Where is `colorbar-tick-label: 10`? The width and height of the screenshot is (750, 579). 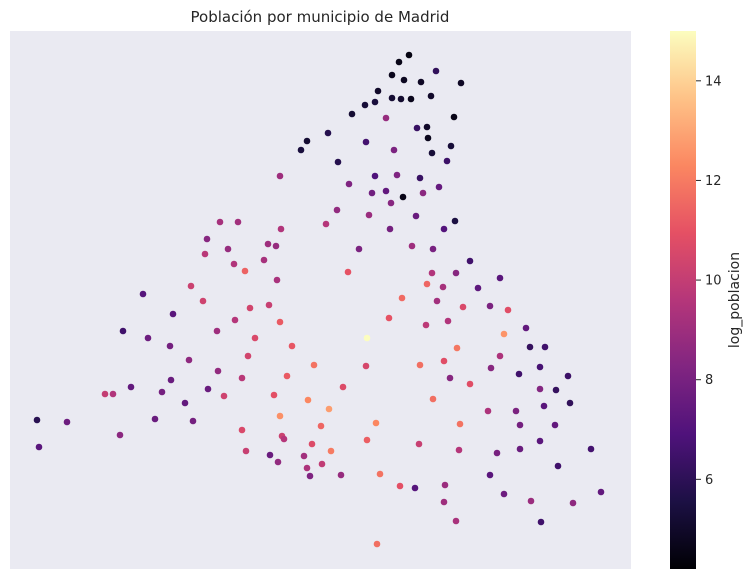 colorbar-tick-label: 10 is located at coordinates (713, 281).